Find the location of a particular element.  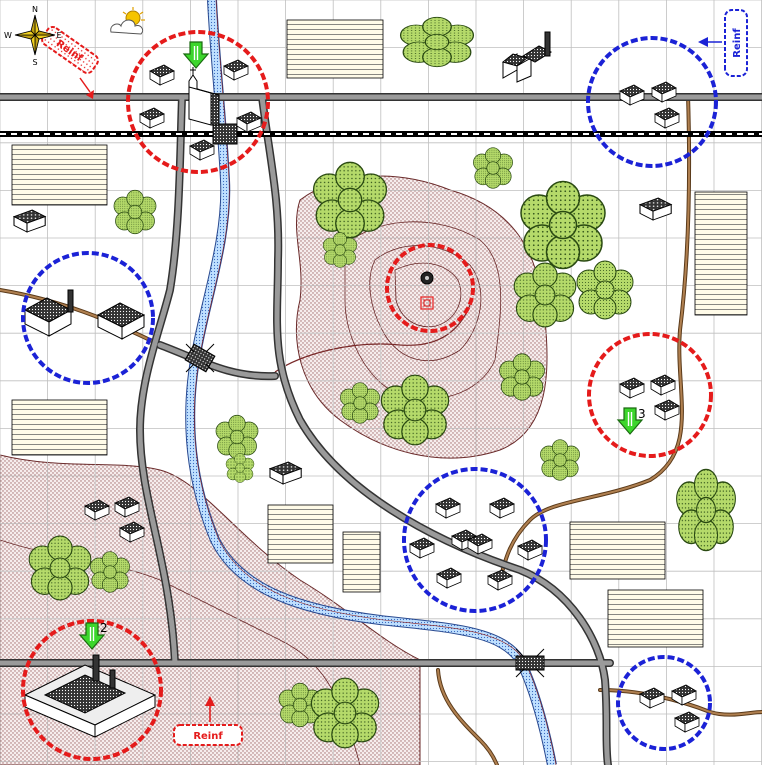

compass-rose-icon: N S E W is located at coordinates (32, 36).